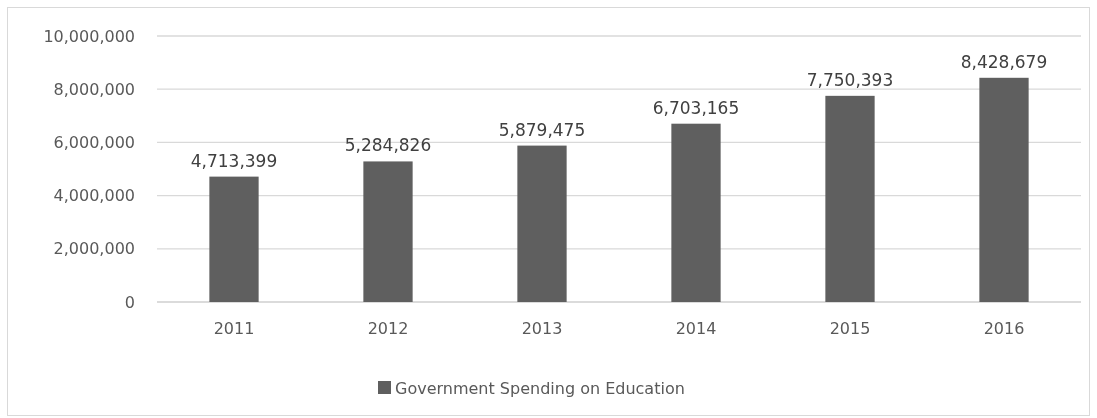 This screenshot has width=1097, height=418. I want to click on y-tick-label: 6,000,000, so click(94, 142).